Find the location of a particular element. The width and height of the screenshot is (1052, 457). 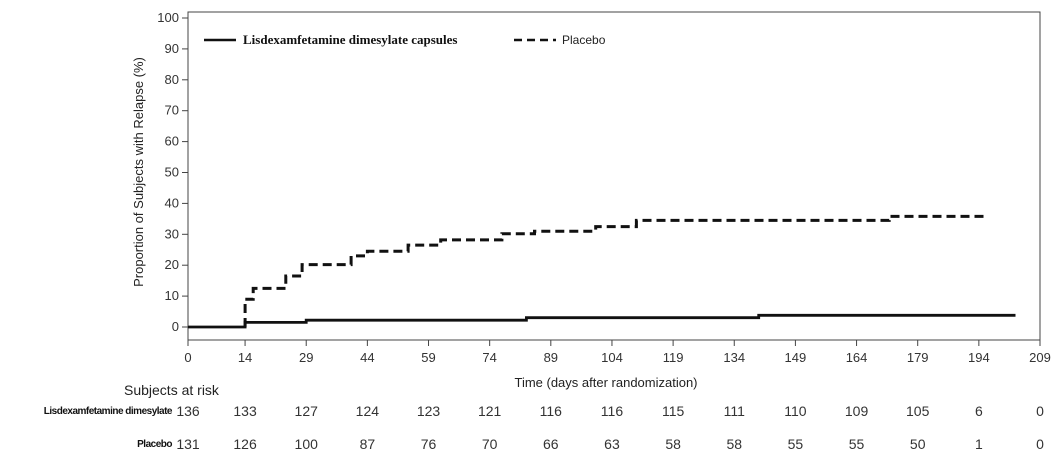

y-tick-label: 60 is located at coordinates (172, 141).